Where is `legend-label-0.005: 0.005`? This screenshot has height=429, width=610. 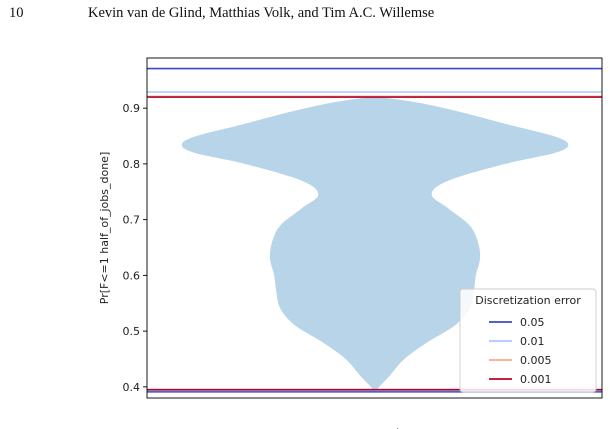 legend-label-0.005: 0.005 is located at coordinates (536, 360).